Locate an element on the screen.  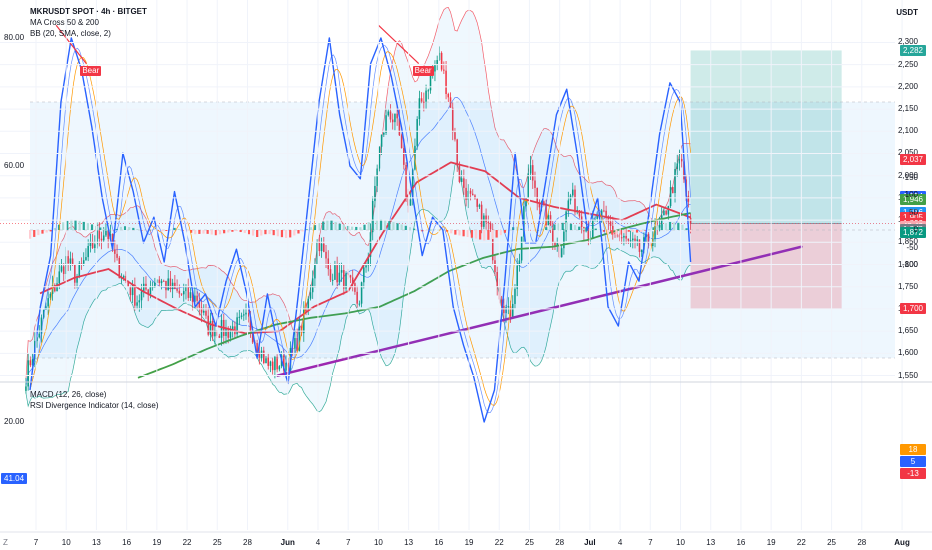
time-tick-label: 10 is located at coordinates (66, 542).